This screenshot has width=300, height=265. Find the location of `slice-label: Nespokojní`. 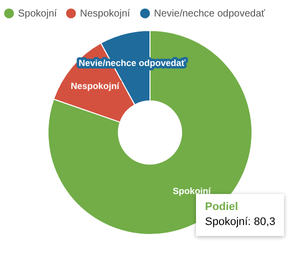

slice-label: Nespokojní is located at coordinates (95, 86).